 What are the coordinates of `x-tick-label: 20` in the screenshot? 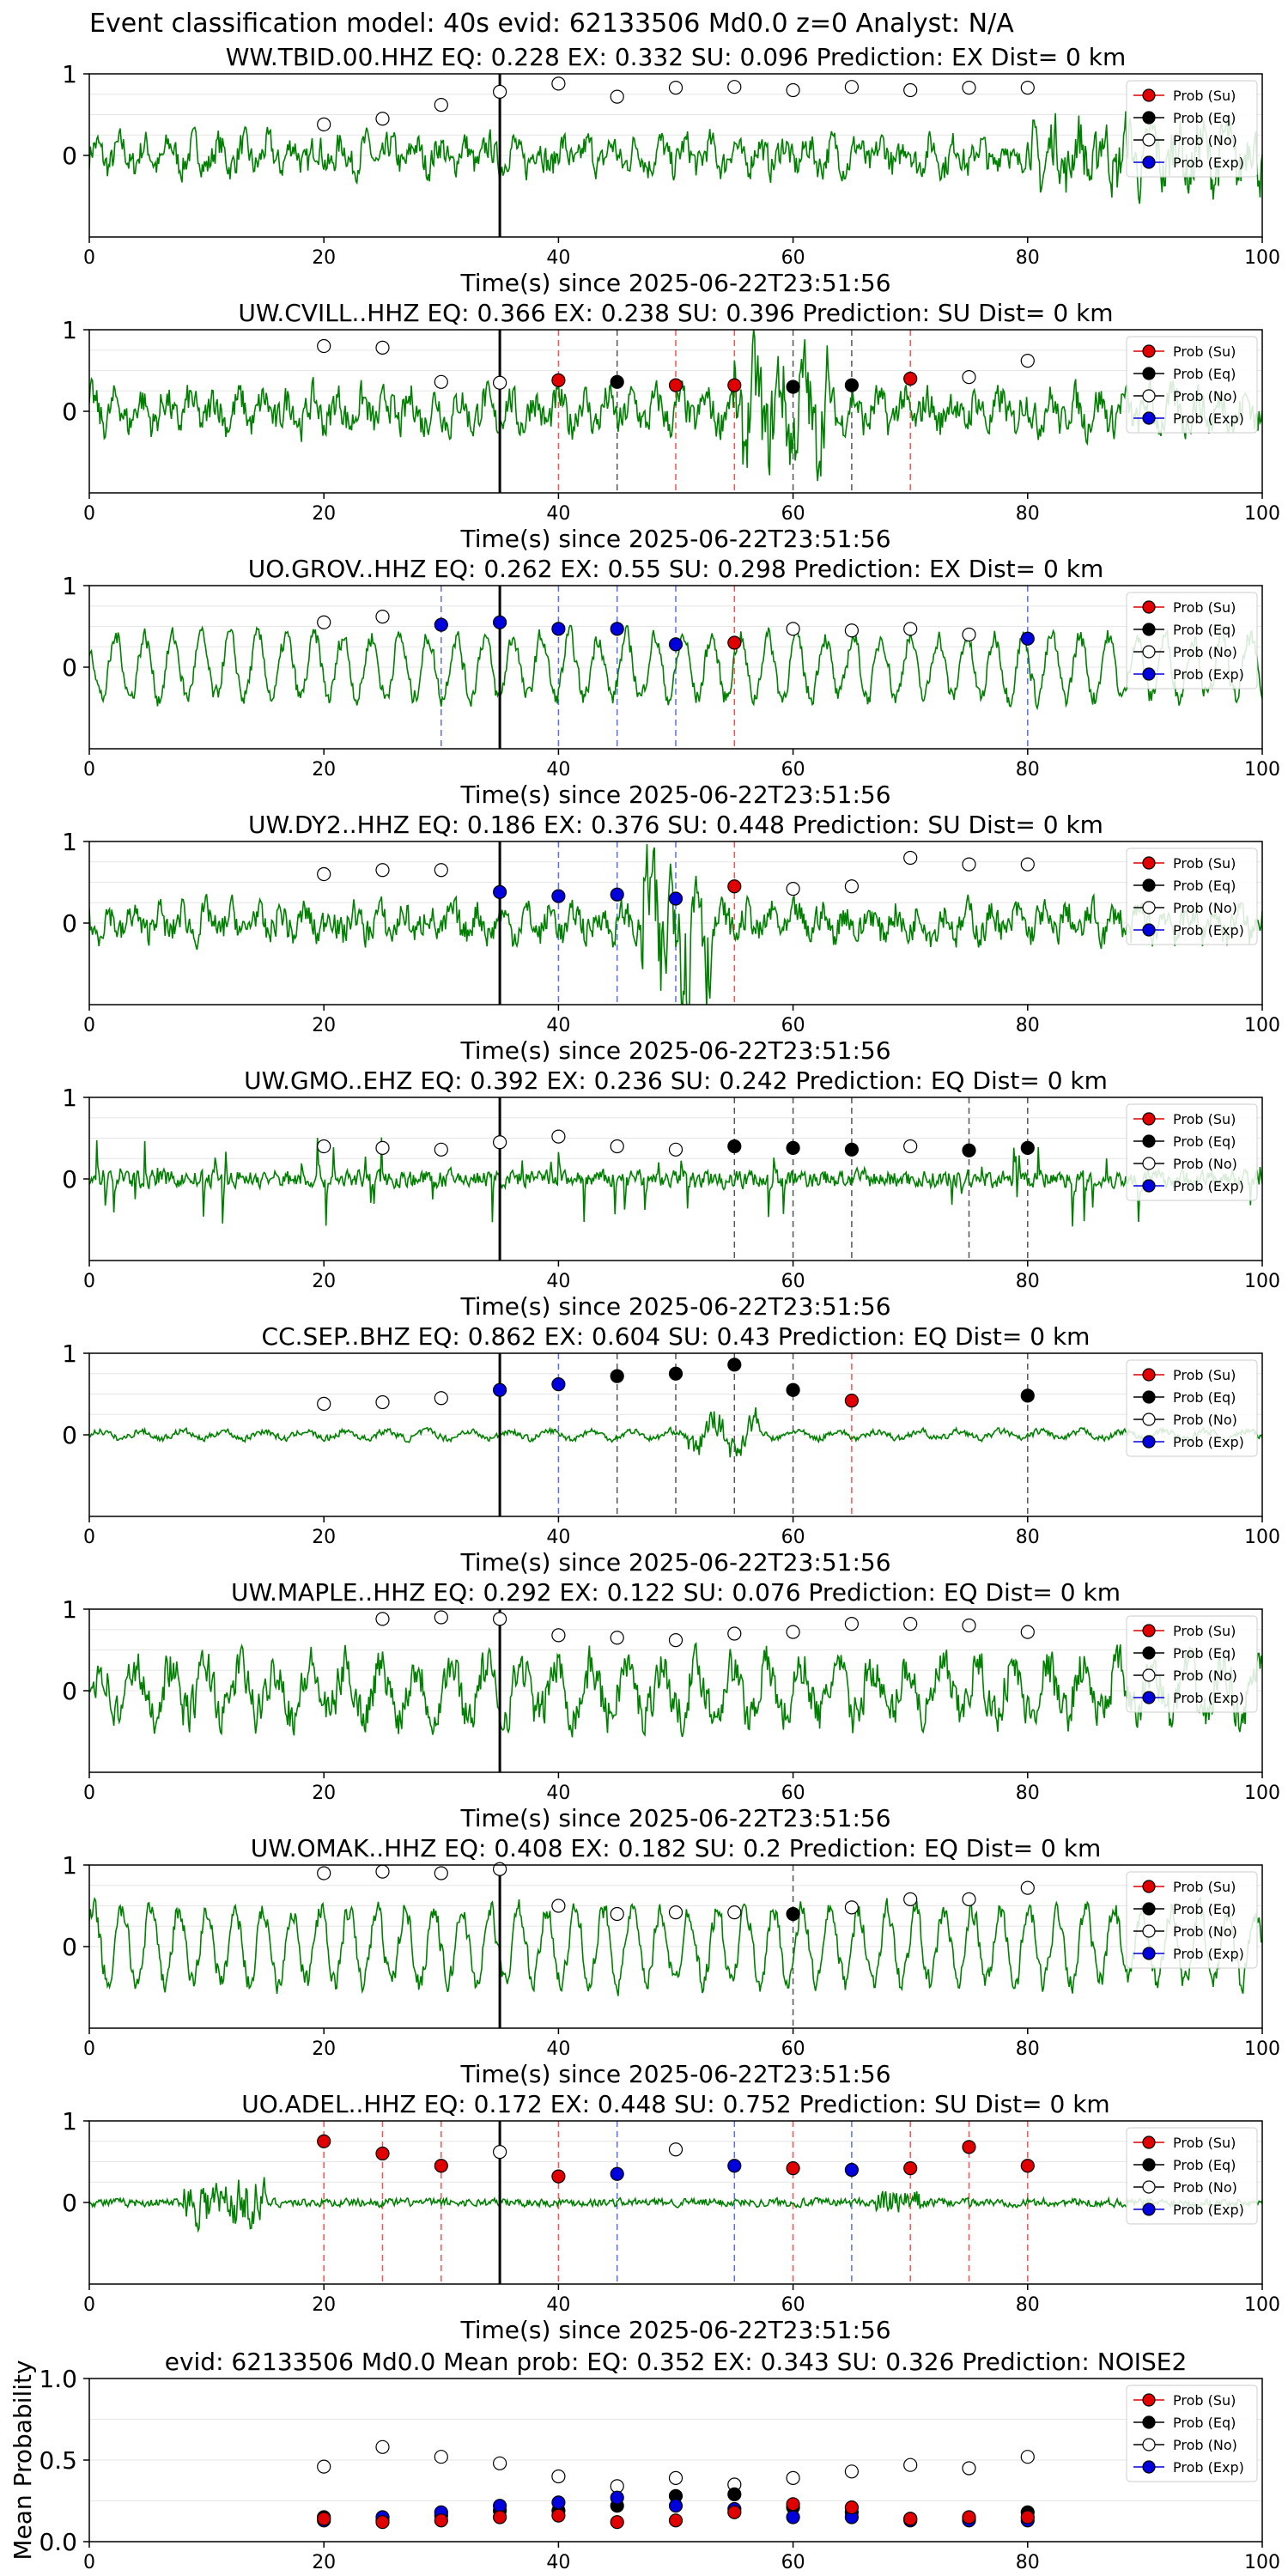 It's located at (324, 514).